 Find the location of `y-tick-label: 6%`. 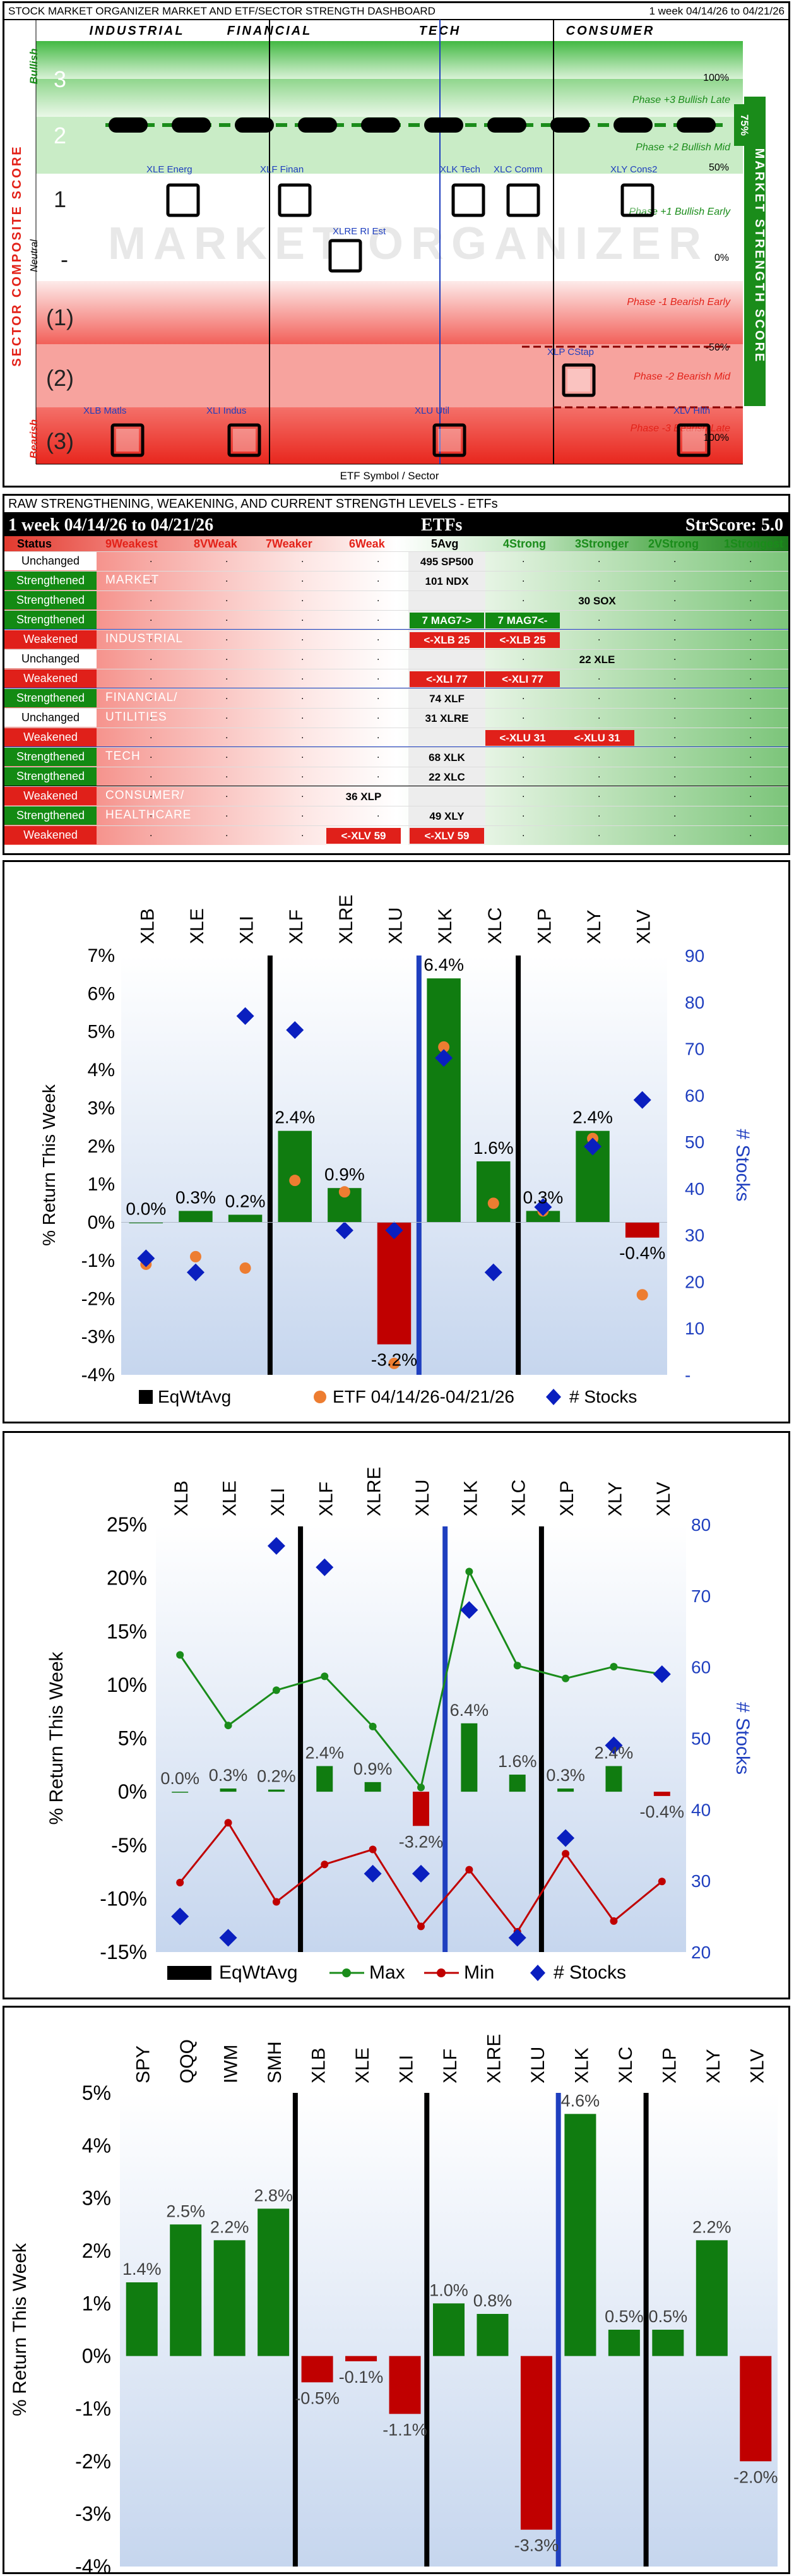

y-tick-label: 6% is located at coordinates (101, 993).